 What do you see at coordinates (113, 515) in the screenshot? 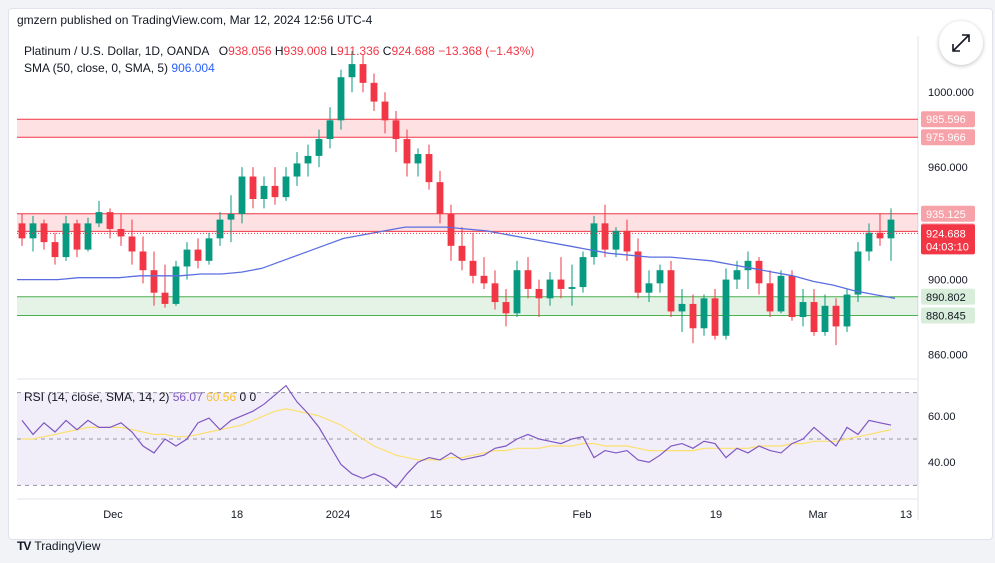
I see `time-tick-label: Dec` at bounding box center [113, 515].